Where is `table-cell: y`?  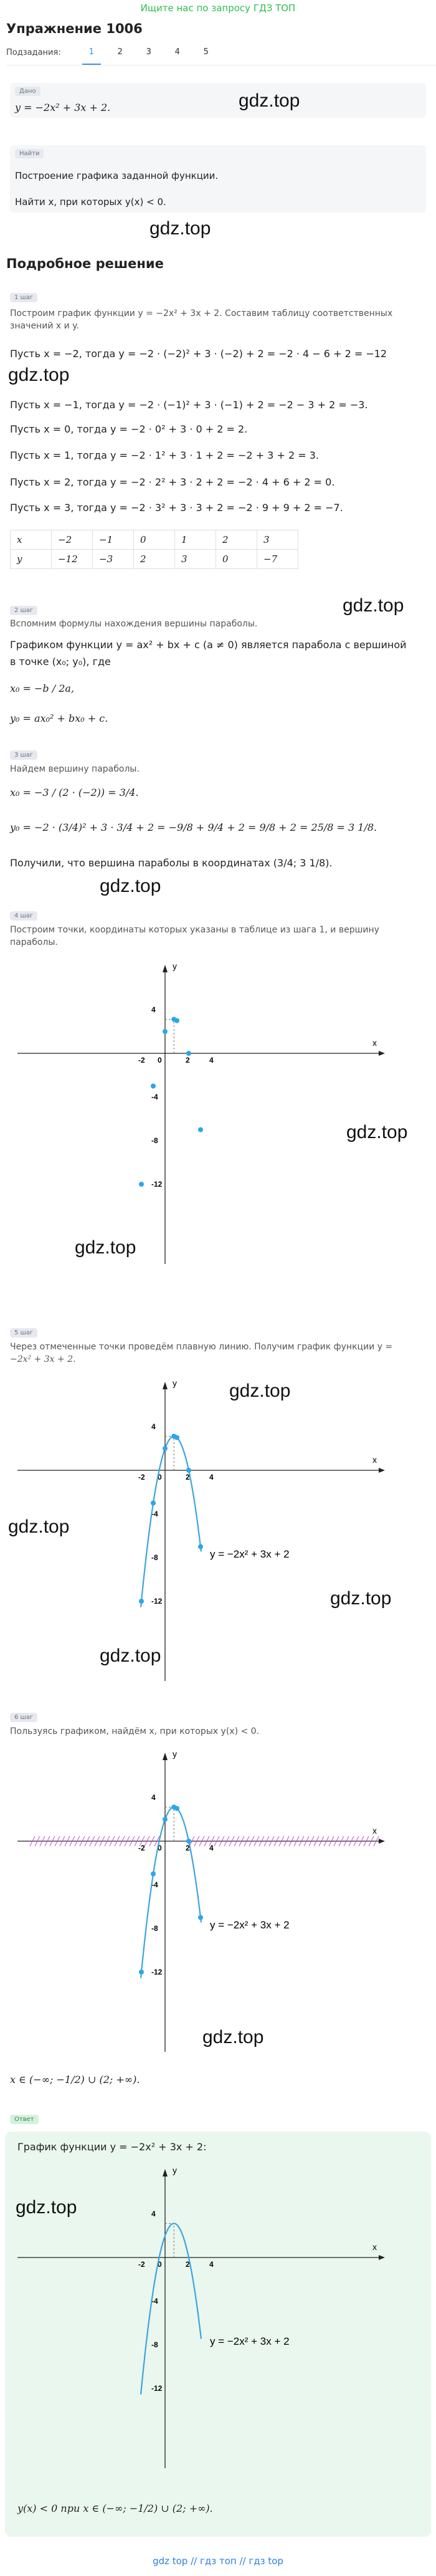 table-cell: y is located at coordinates (31, 559).